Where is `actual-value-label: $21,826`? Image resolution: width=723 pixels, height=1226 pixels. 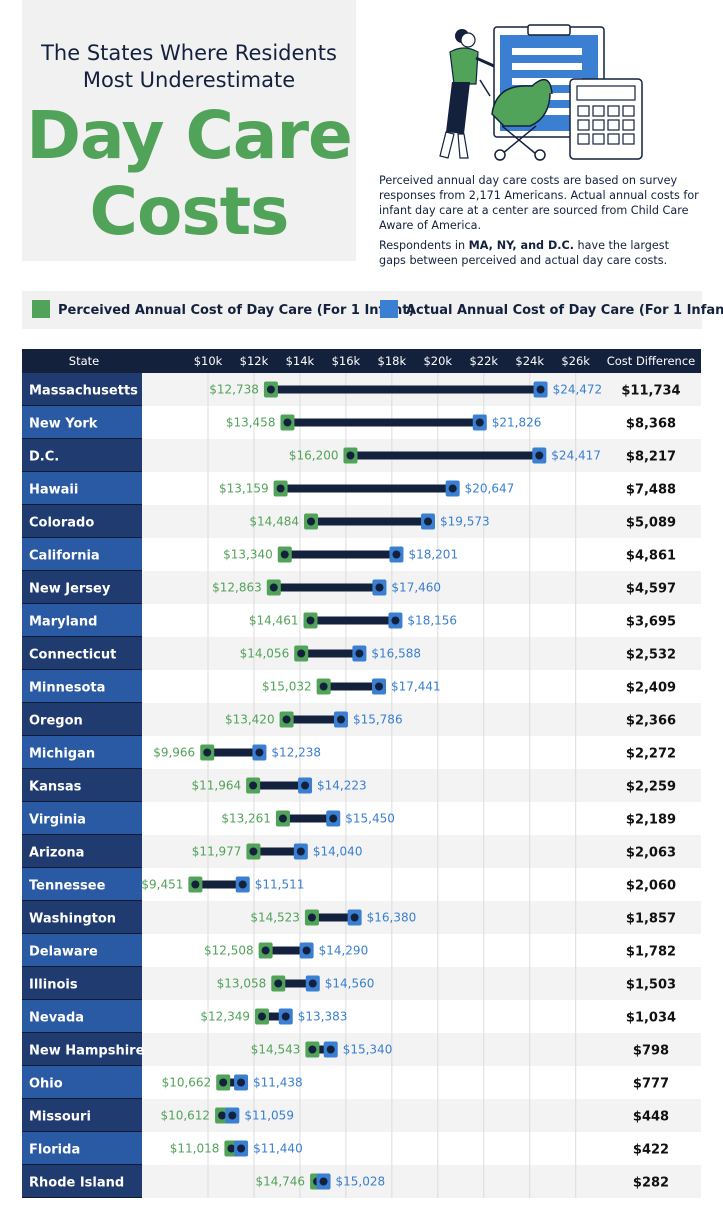
actual-value-label: $21,826 is located at coordinates (517, 423).